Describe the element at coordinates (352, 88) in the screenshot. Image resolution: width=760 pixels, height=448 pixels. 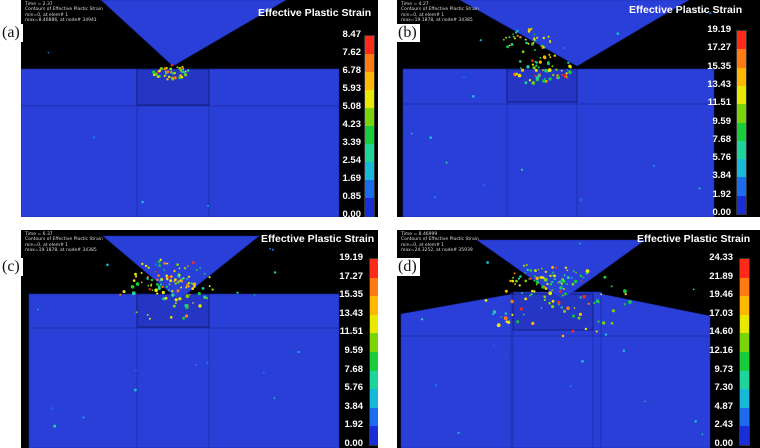
I see `legend-tick-label: 5.93` at that location.